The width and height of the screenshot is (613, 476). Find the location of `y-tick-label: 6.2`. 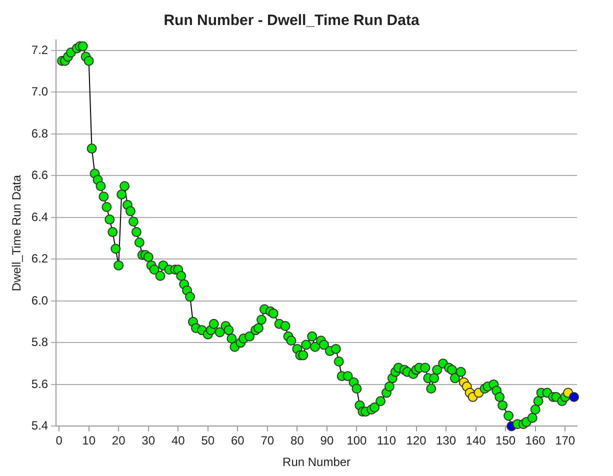

y-tick-label: 6.2 is located at coordinates (39, 259).